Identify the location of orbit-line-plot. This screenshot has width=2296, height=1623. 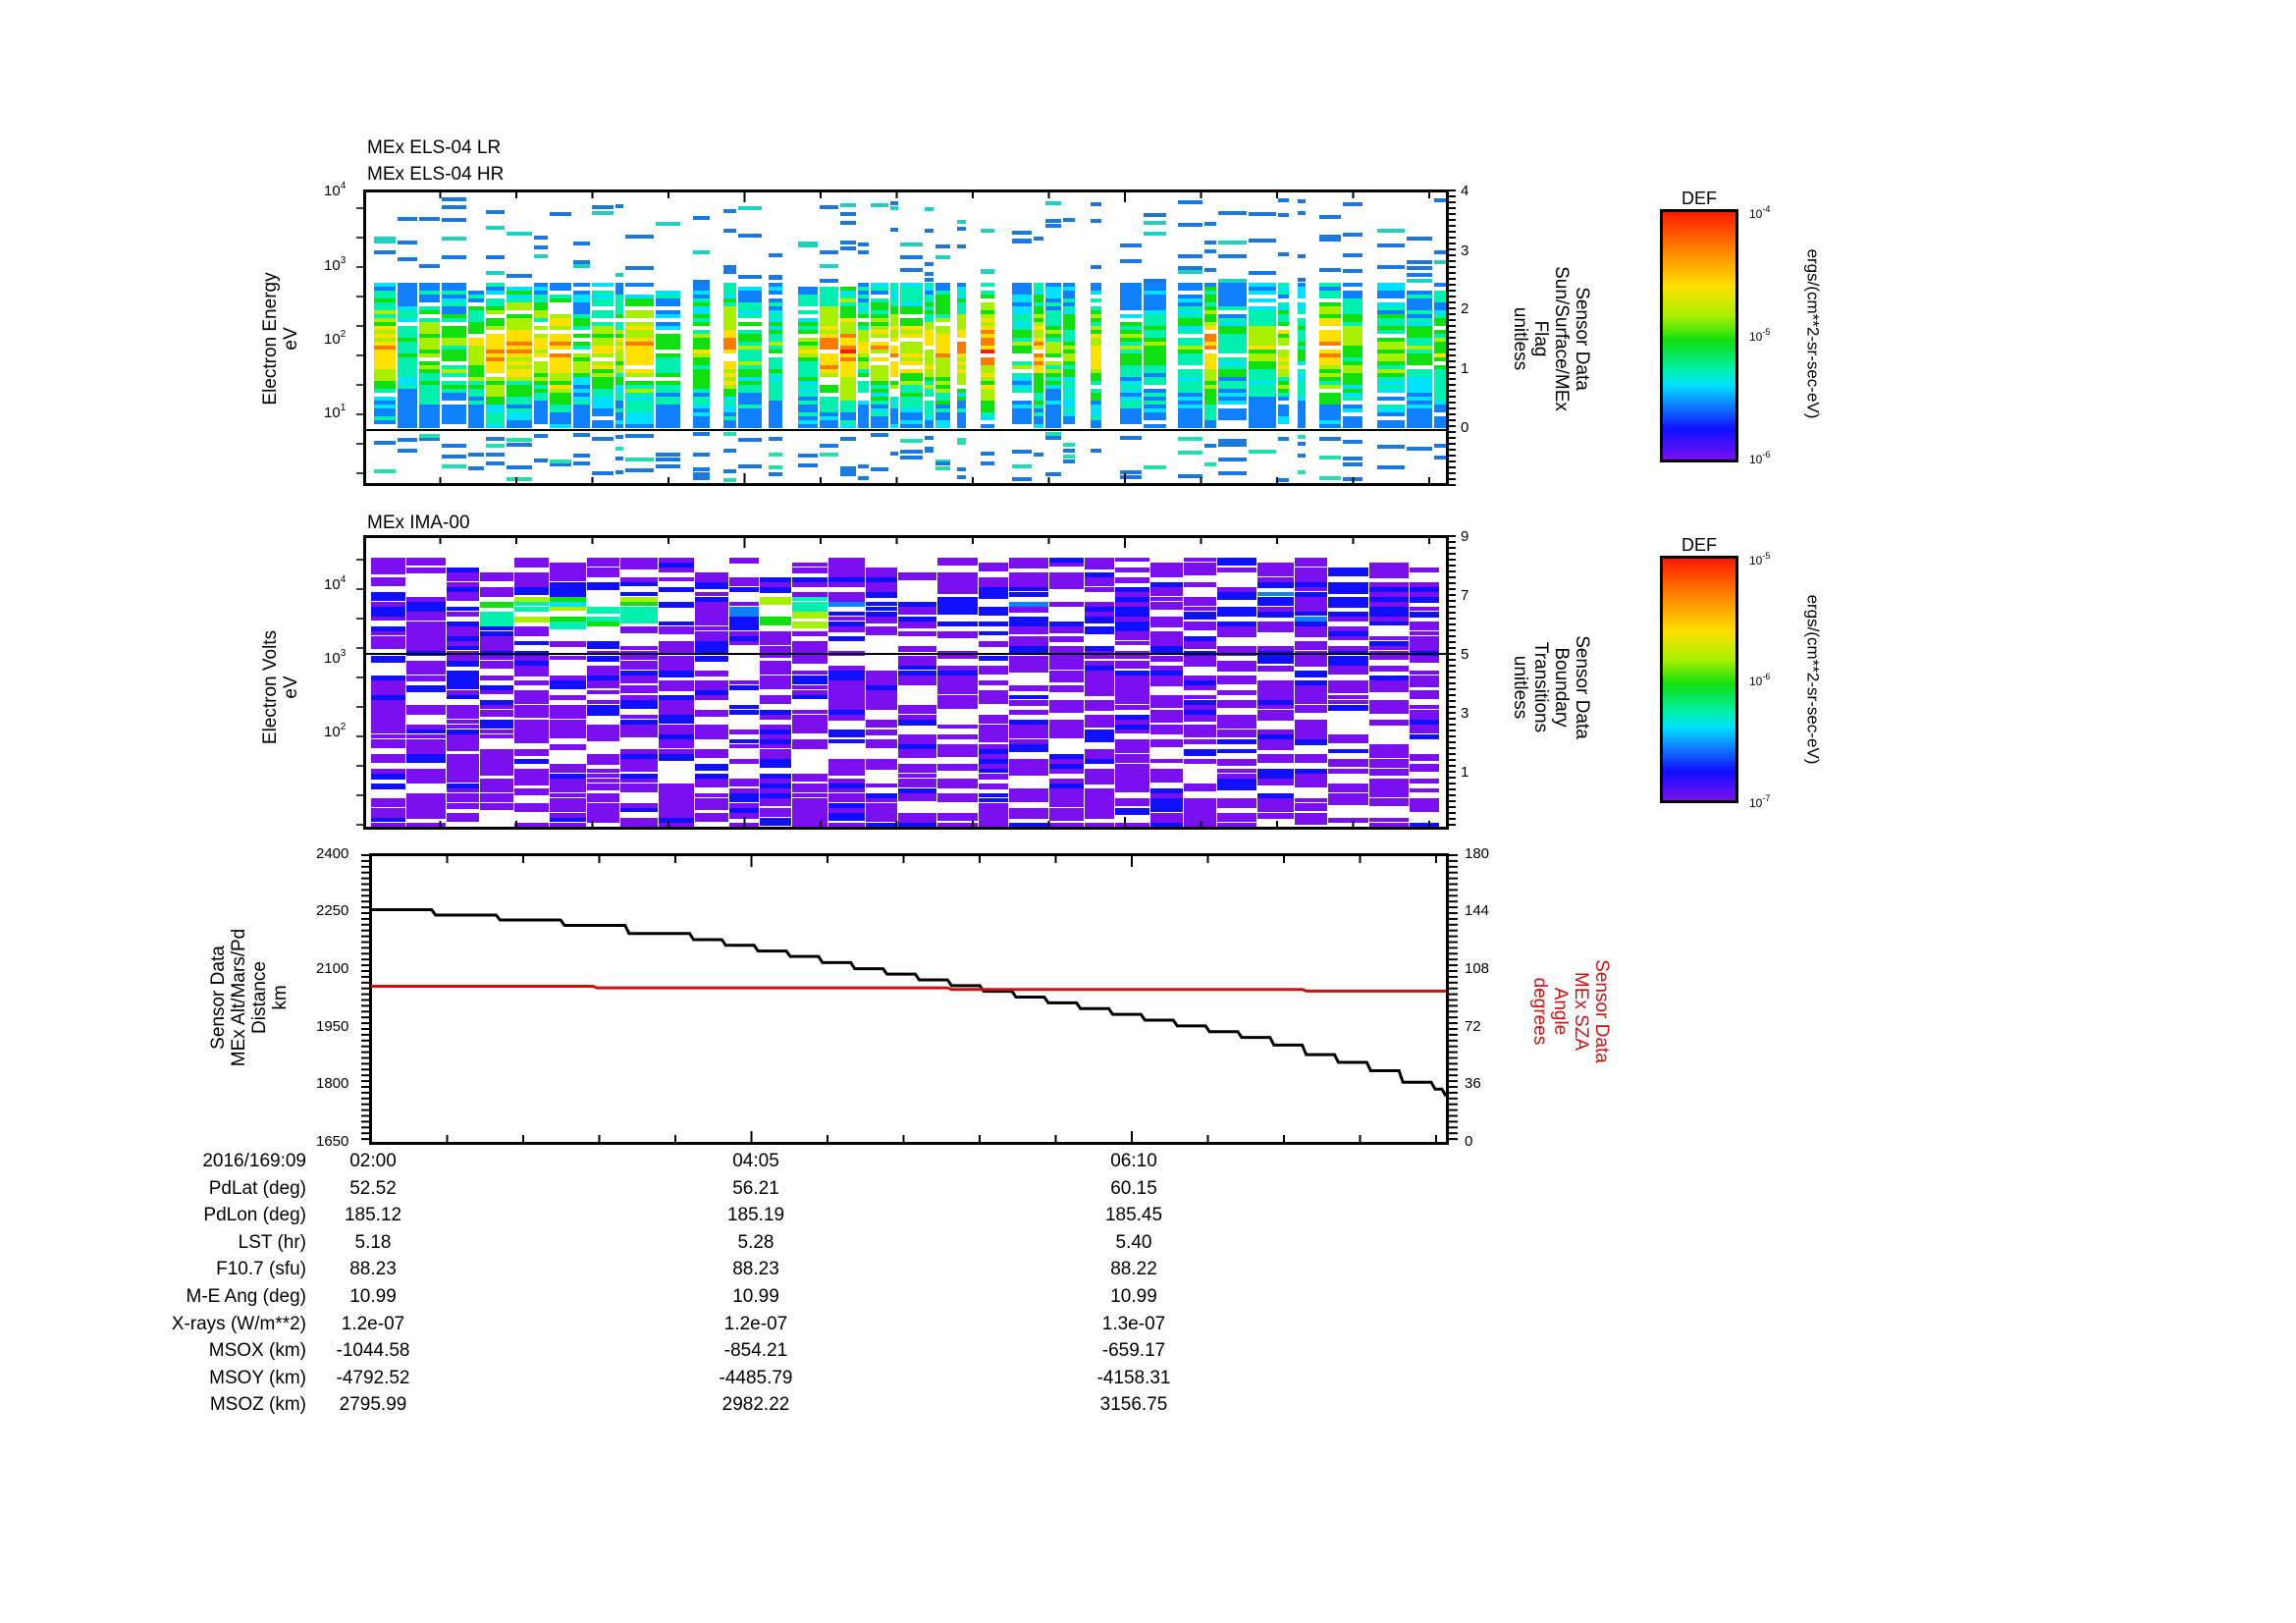
(909, 999).